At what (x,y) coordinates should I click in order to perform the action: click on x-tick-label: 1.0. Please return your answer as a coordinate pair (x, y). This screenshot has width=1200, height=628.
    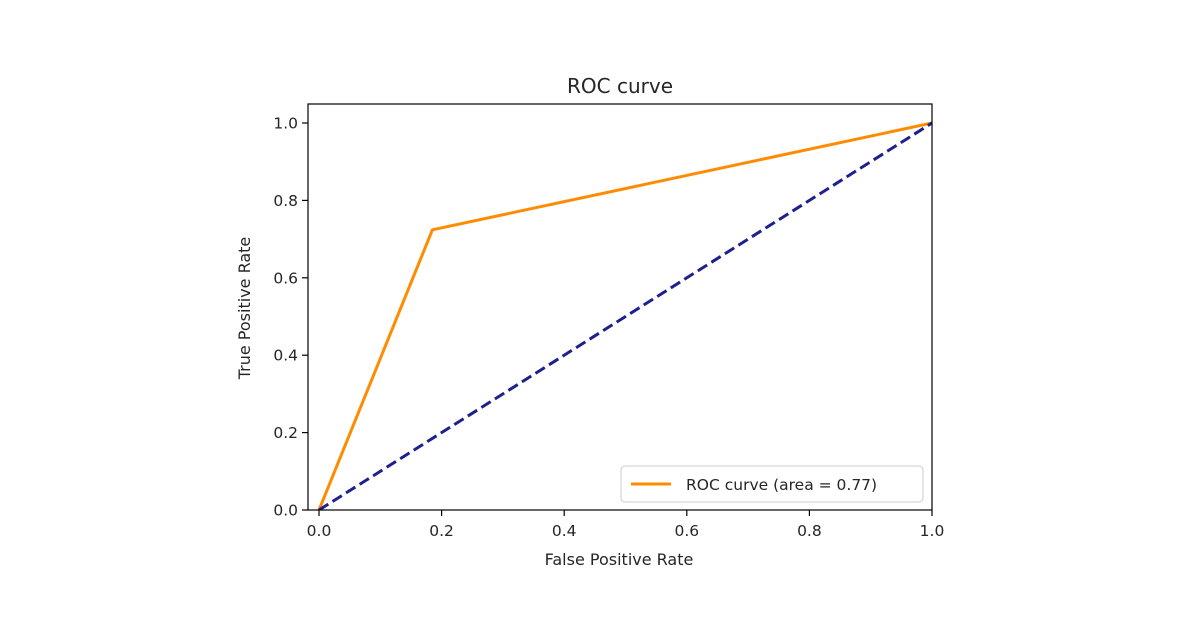
    Looking at the image, I should click on (932, 531).